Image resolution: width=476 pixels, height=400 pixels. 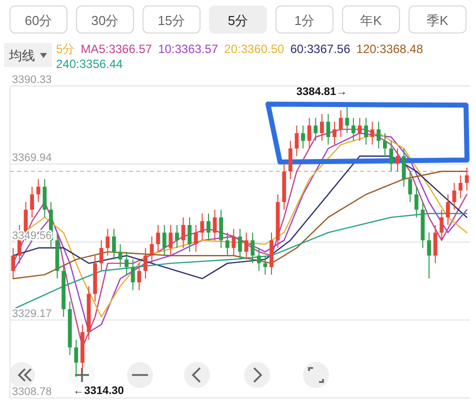 What do you see at coordinates (32, 392) in the screenshot?
I see `y-tick-label: 3308.78` at bounding box center [32, 392].